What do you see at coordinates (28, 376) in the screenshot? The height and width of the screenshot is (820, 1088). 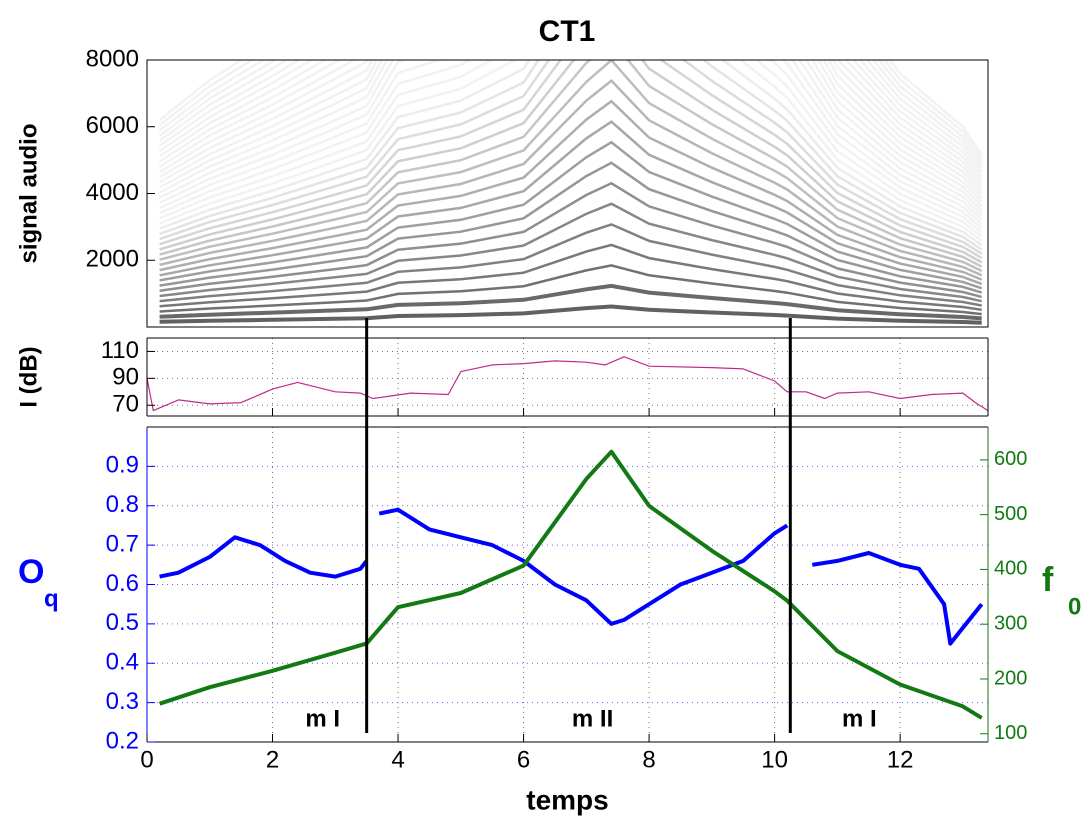 I see `y-axis-label: I (dB)` at bounding box center [28, 376].